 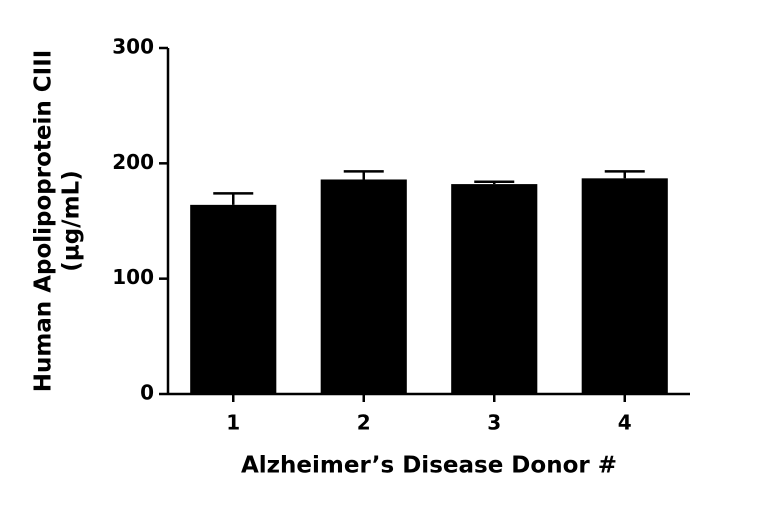 What do you see at coordinates (494, 423) in the screenshot?
I see `x-tick-label: 3` at bounding box center [494, 423].